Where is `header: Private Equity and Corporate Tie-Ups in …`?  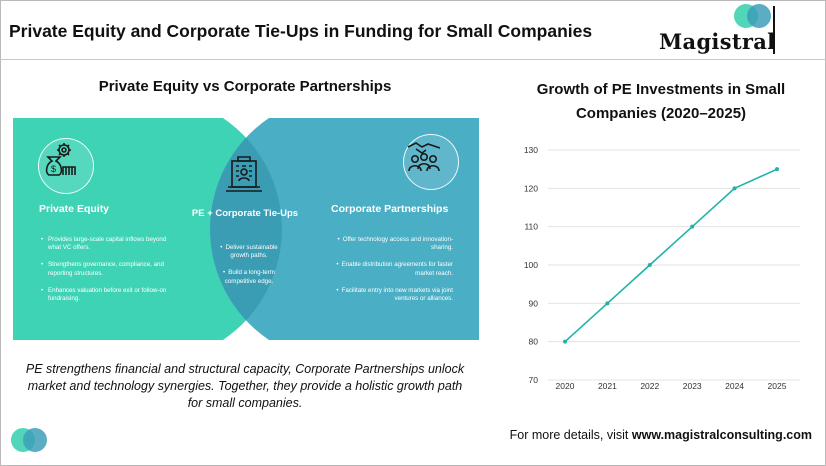
header: Private Equity and Corporate Tie-Ups in … is located at coordinates (413, 30).